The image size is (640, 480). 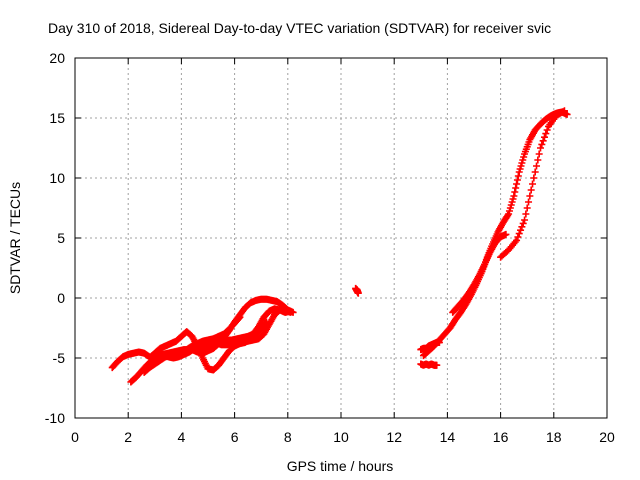 What do you see at coordinates (340, 466) in the screenshot?
I see `x-axis-label: GPS time / hours` at bounding box center [340, 466].